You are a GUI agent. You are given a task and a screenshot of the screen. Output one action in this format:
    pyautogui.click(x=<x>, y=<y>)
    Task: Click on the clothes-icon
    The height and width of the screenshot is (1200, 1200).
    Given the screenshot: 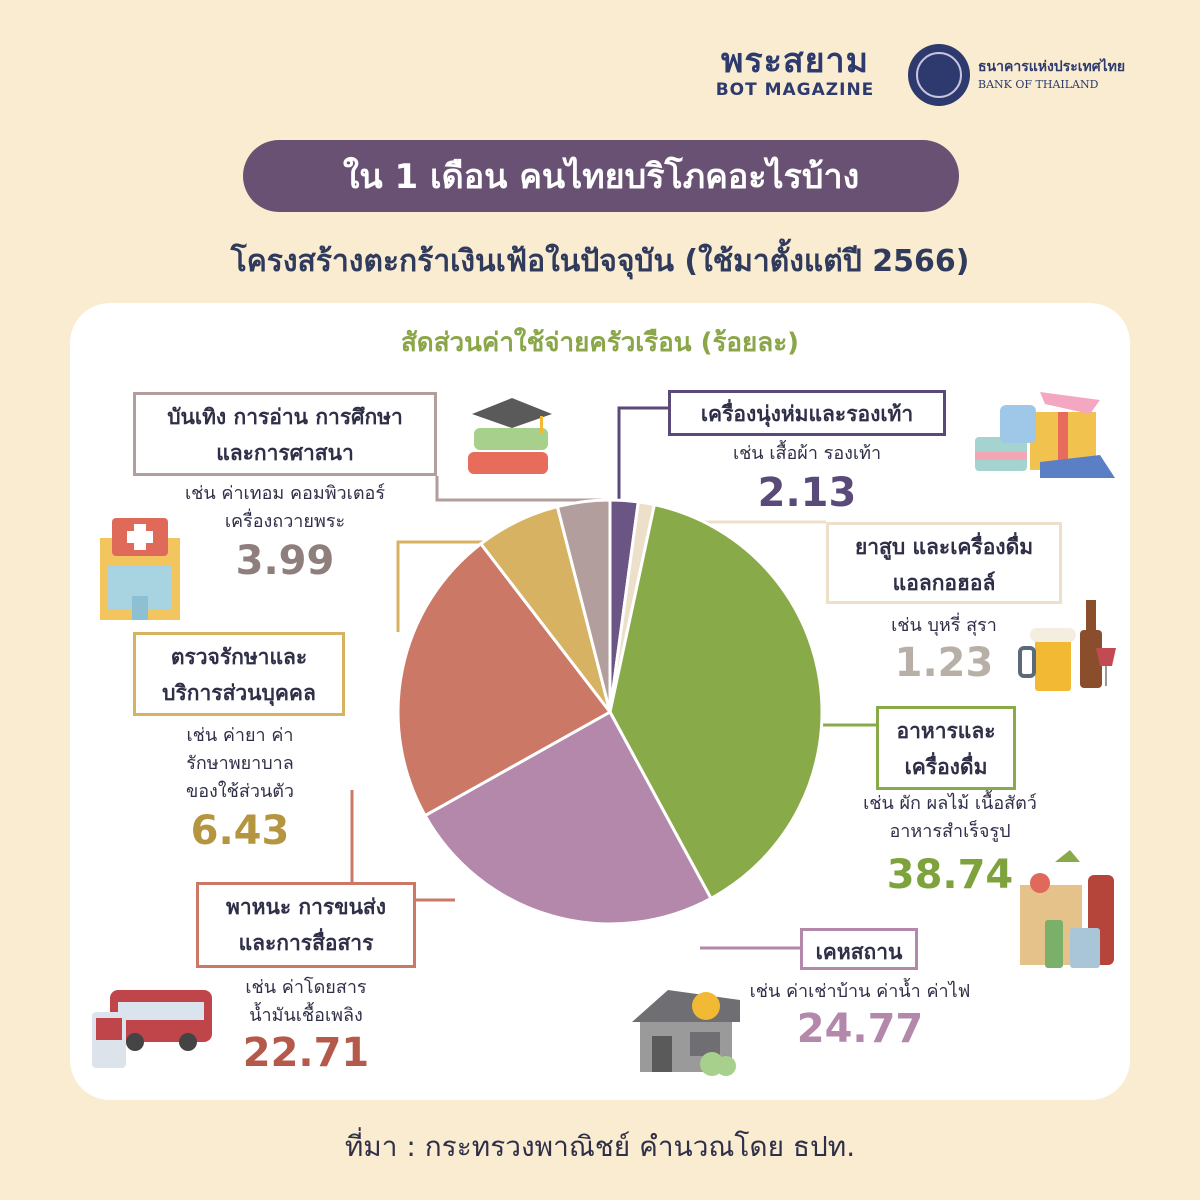 What is the action you would take?
    pyautogui.click(x=1045, y=435)
    